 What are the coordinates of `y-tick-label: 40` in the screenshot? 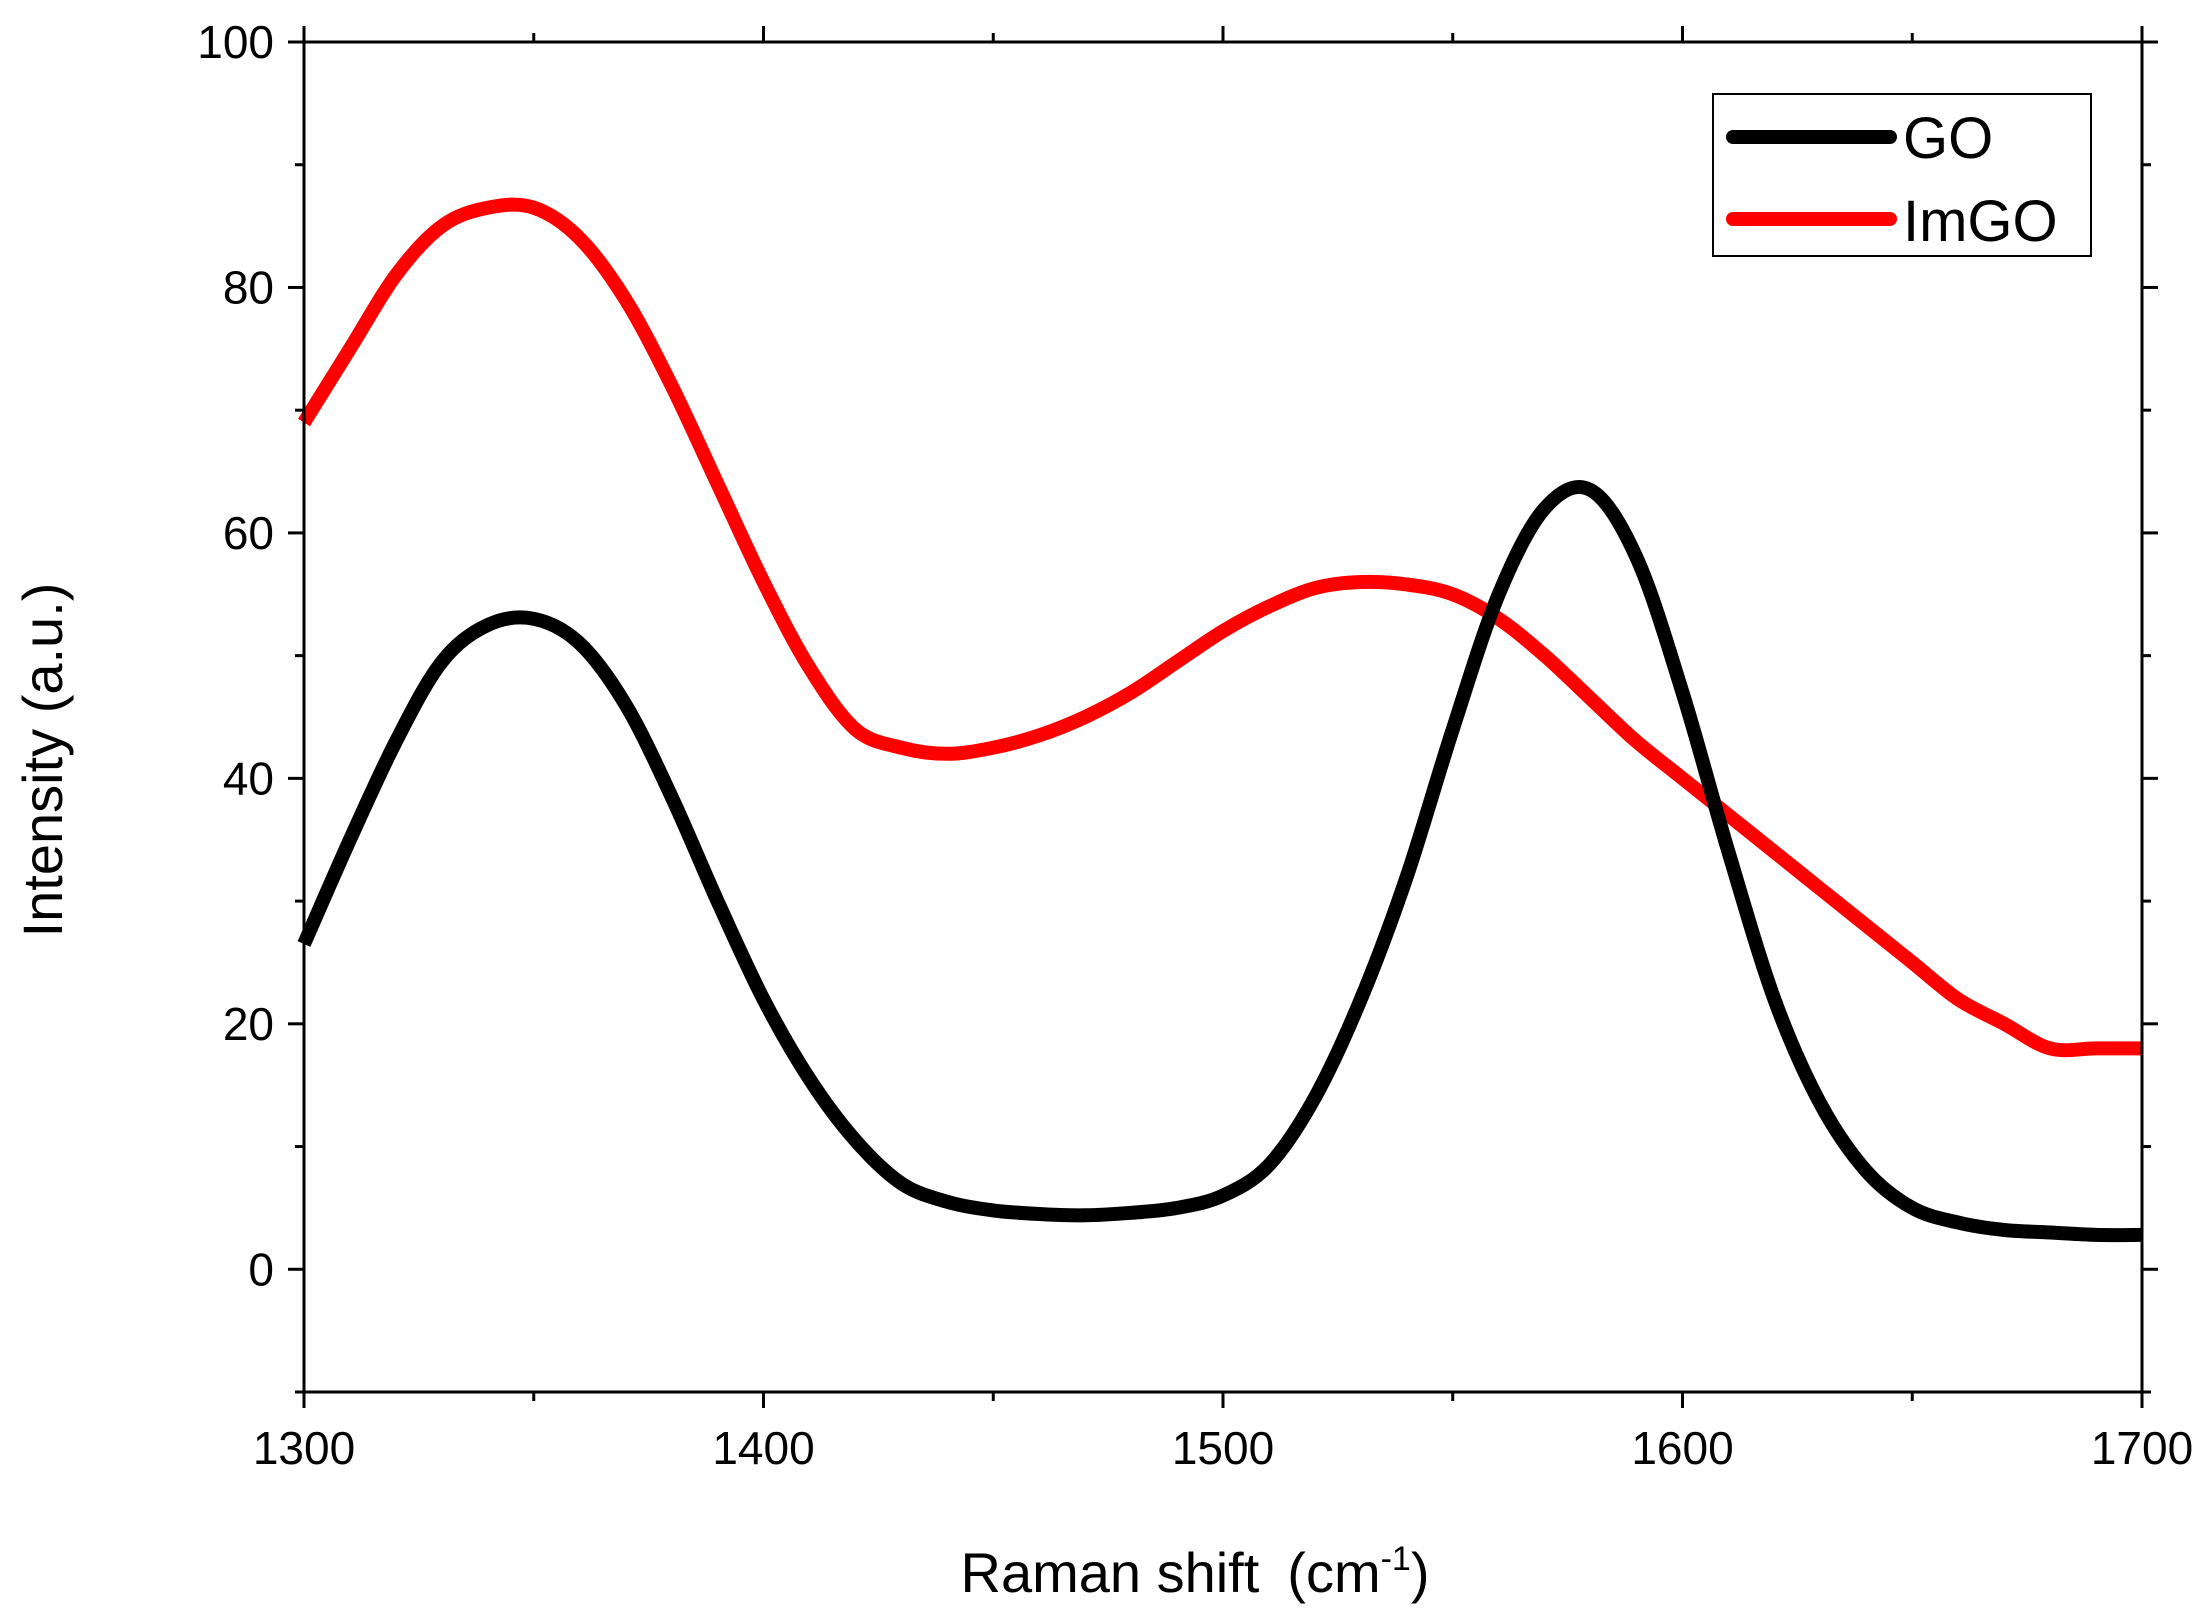 It's located at (248, 778).